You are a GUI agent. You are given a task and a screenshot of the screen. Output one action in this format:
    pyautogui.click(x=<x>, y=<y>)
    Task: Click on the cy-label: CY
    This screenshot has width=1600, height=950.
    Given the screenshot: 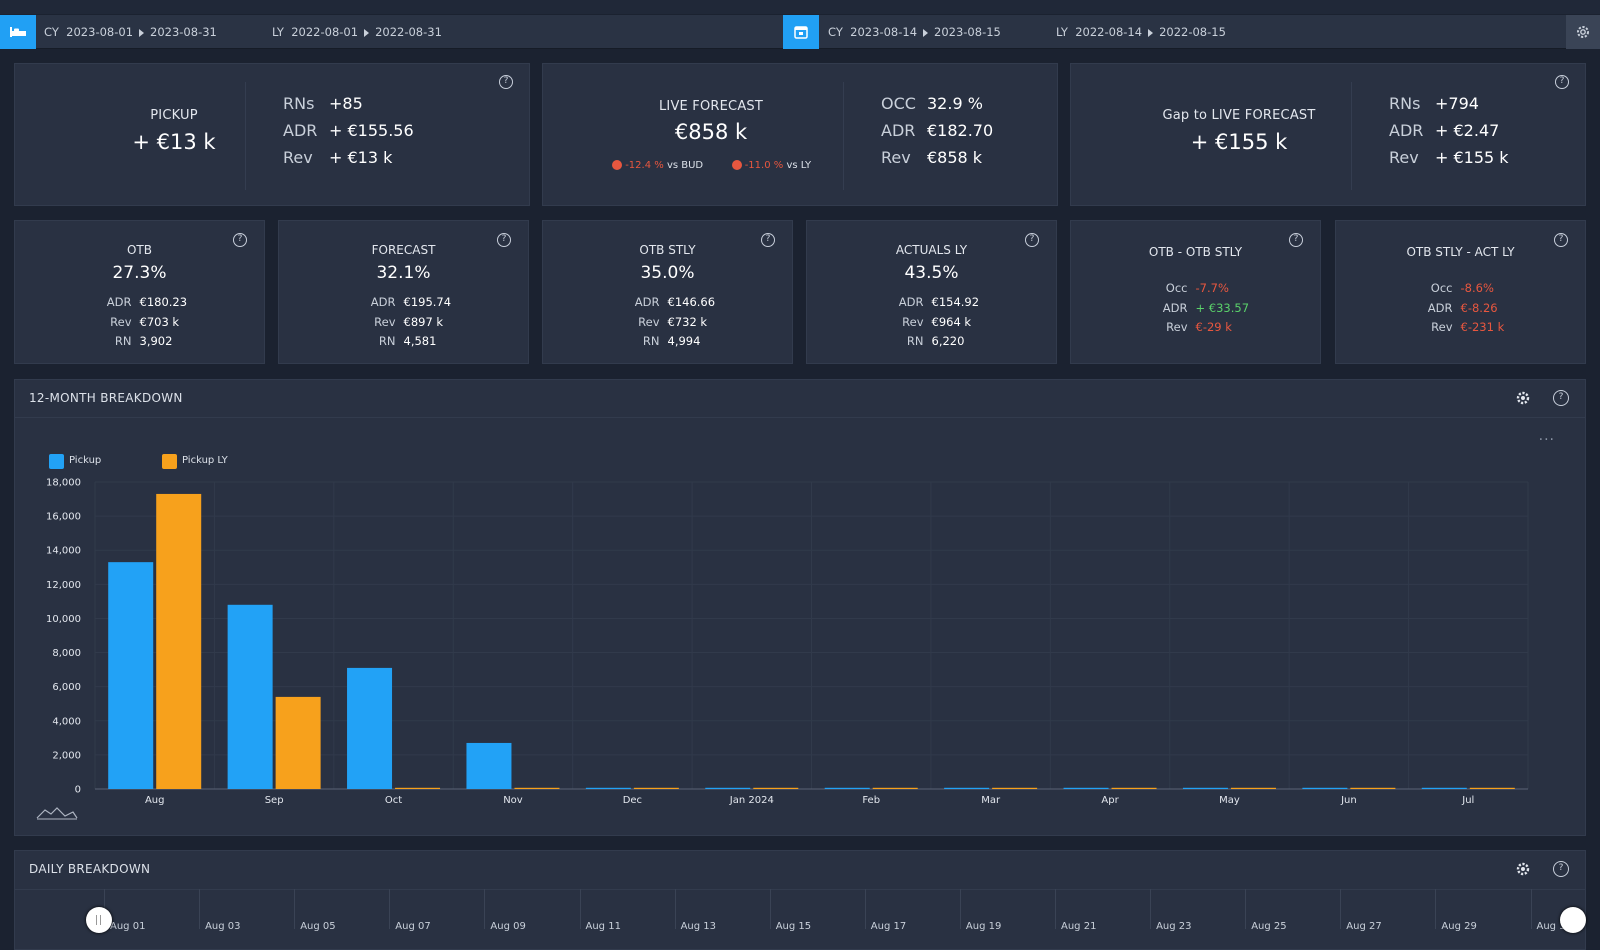 What is the action you would take?
    pyautogui.click(x=51, y=32)
    